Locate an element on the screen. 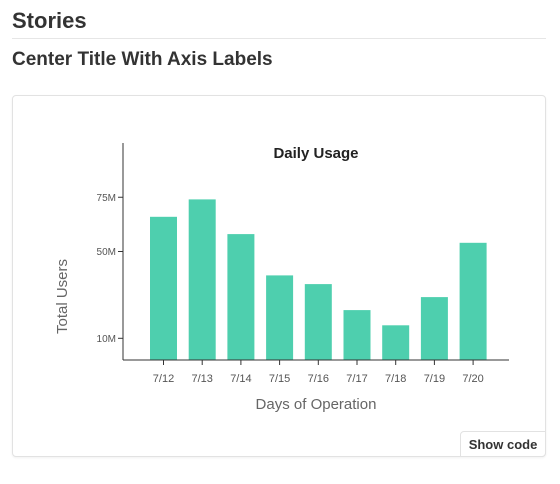 This screenshot has height=484, width=560. y-ticks: 10M 50M 75M is located at coordinates (110, 269).